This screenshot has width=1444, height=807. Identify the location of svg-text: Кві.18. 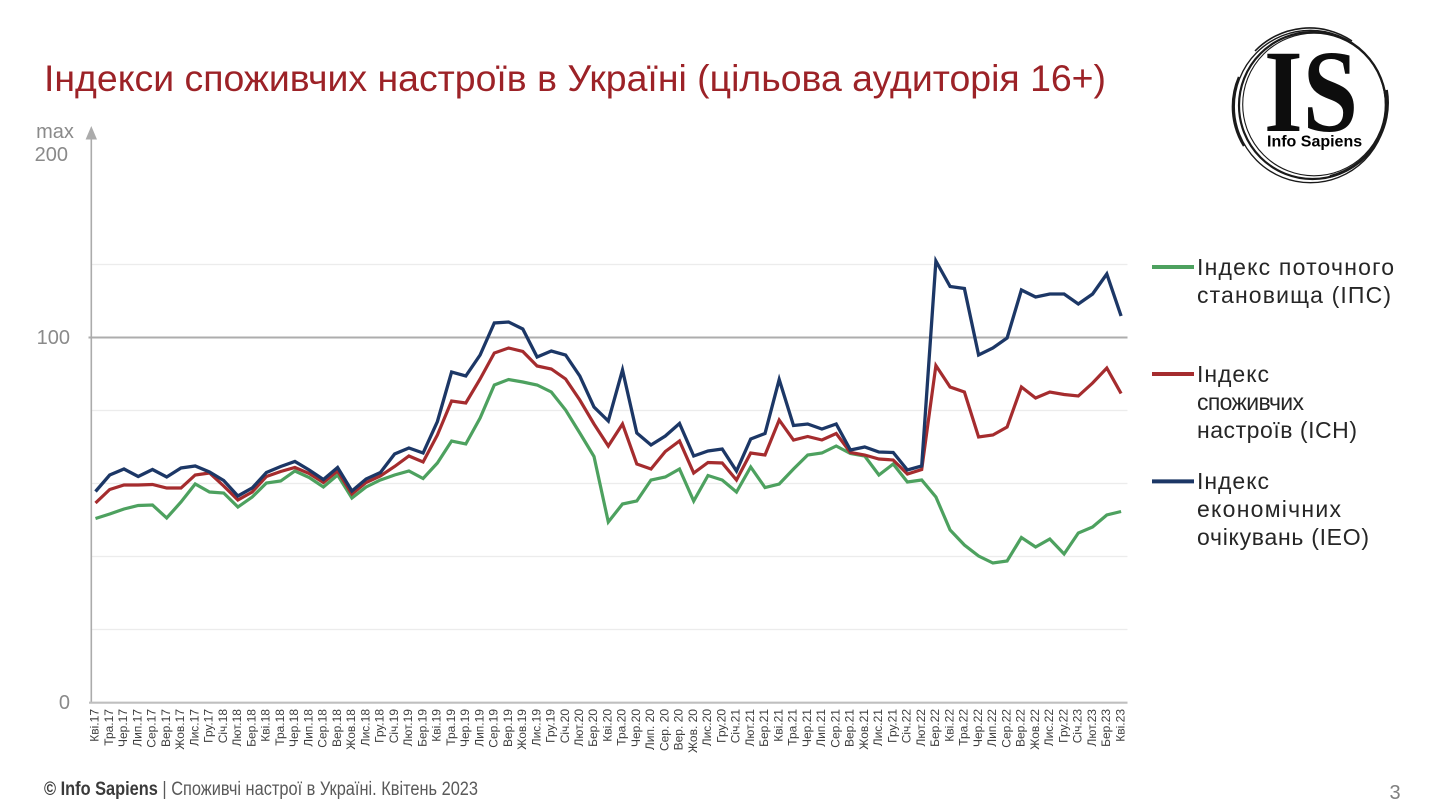
(266, 725).